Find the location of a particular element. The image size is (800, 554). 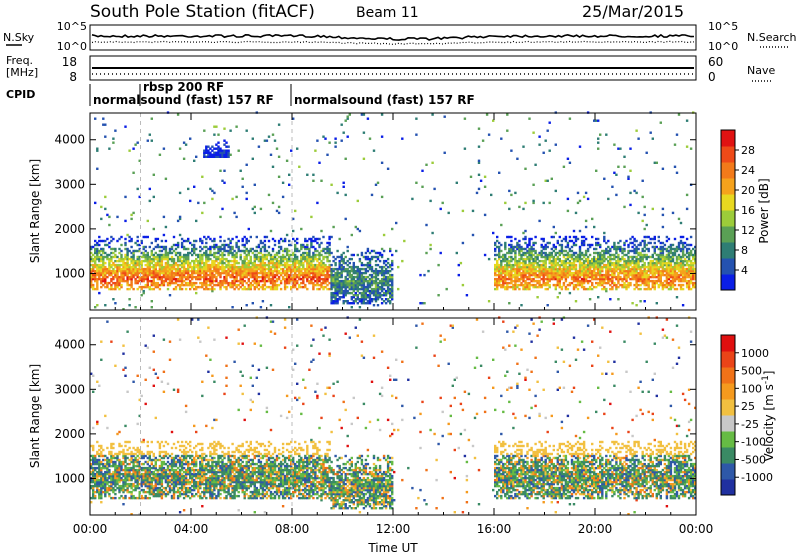

nsearch-trace is located at coordinates (393, 42).